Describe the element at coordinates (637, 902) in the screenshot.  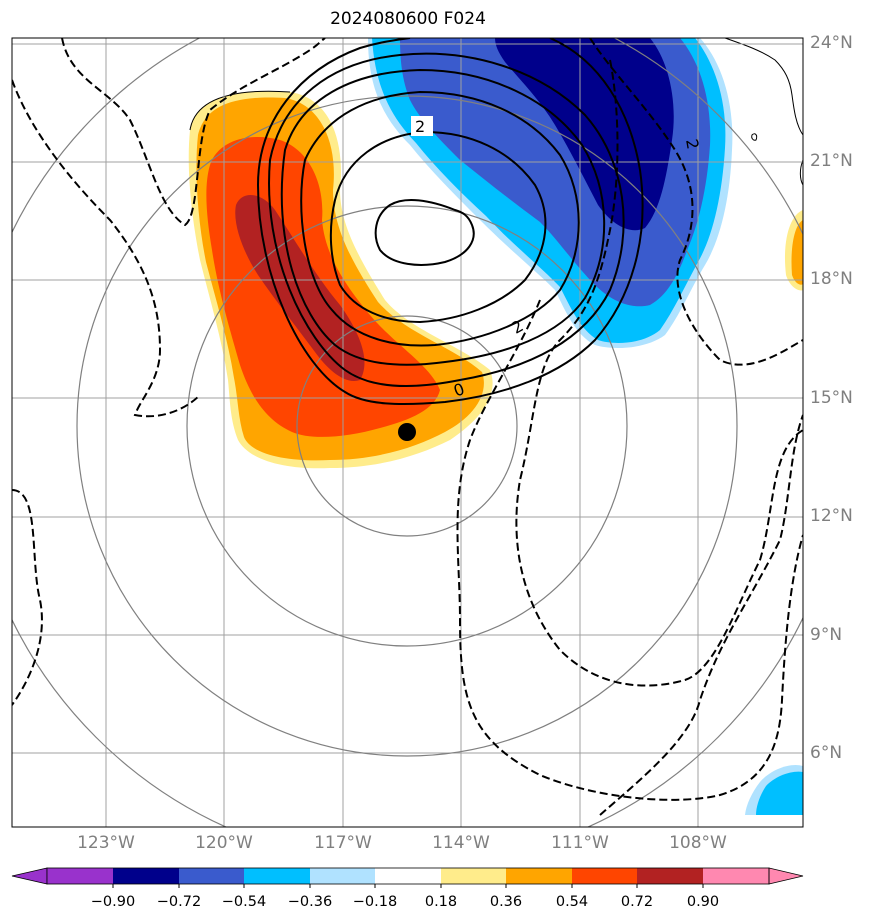
I see `colorbar-tick-label: 0.72` at that location.